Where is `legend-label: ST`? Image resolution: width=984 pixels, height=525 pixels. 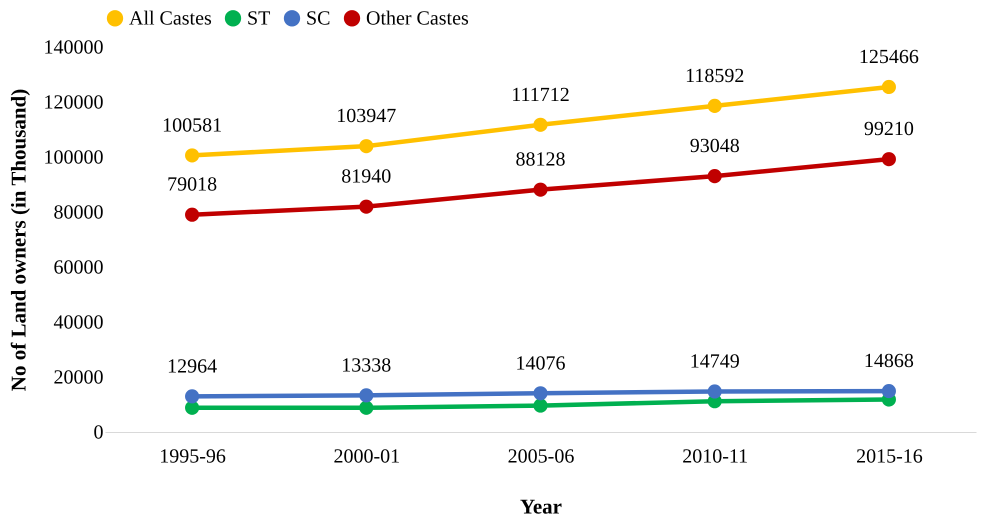
legend-label: ST is located at coordinates (258, 18).